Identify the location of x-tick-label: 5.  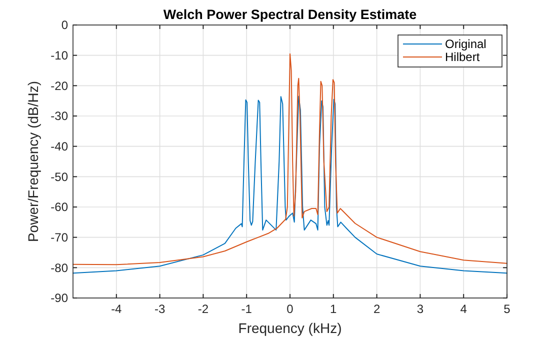
(507, 309).